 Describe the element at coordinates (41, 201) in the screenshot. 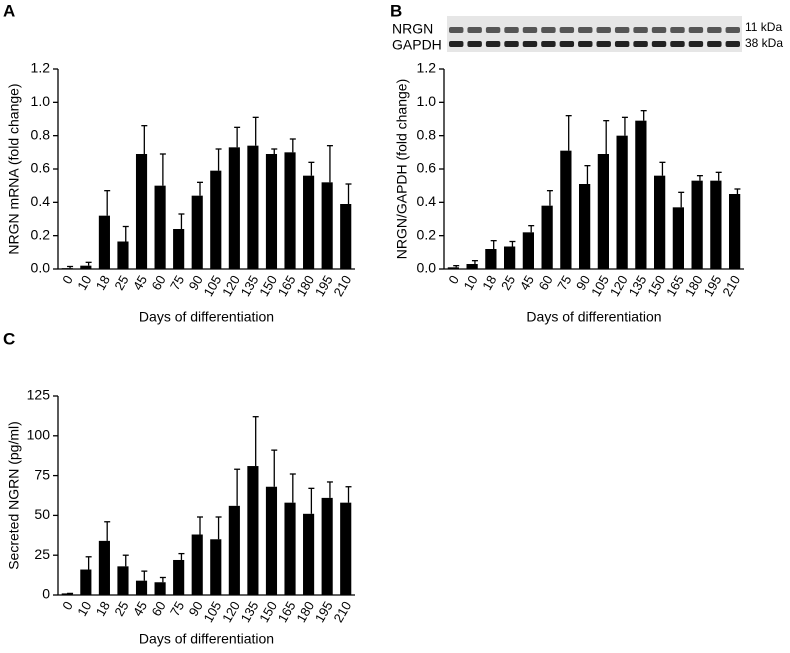

I see `y-tick-label: 0.4` at that location.